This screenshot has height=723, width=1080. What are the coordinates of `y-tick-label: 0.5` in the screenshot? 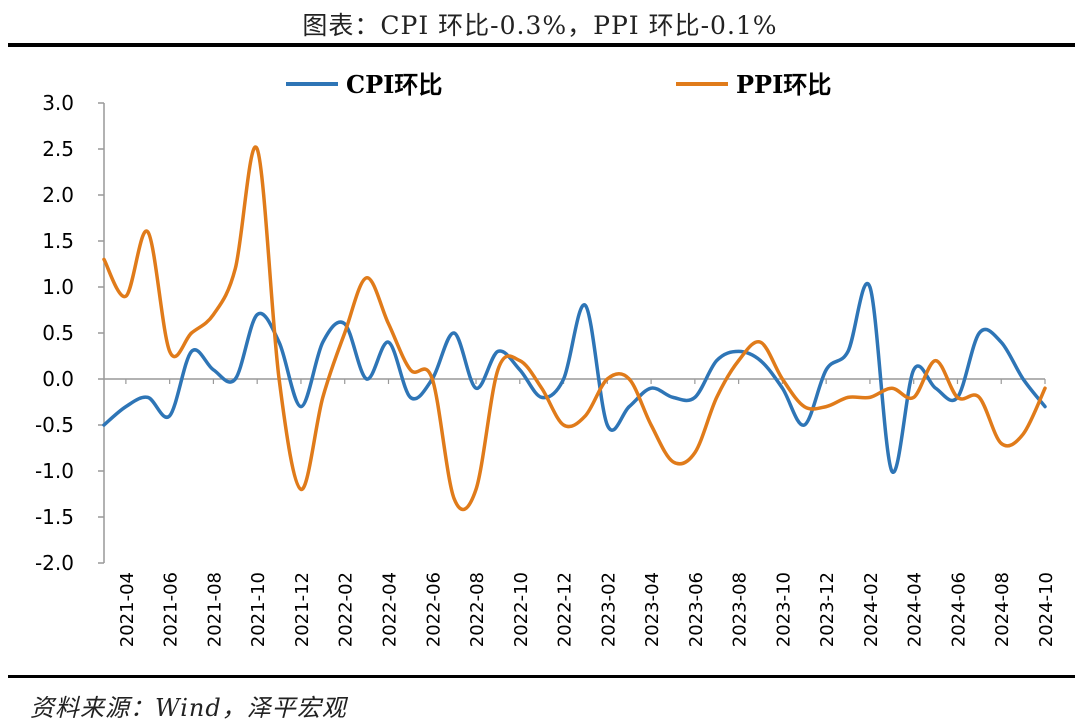 It's located at (58, 333).